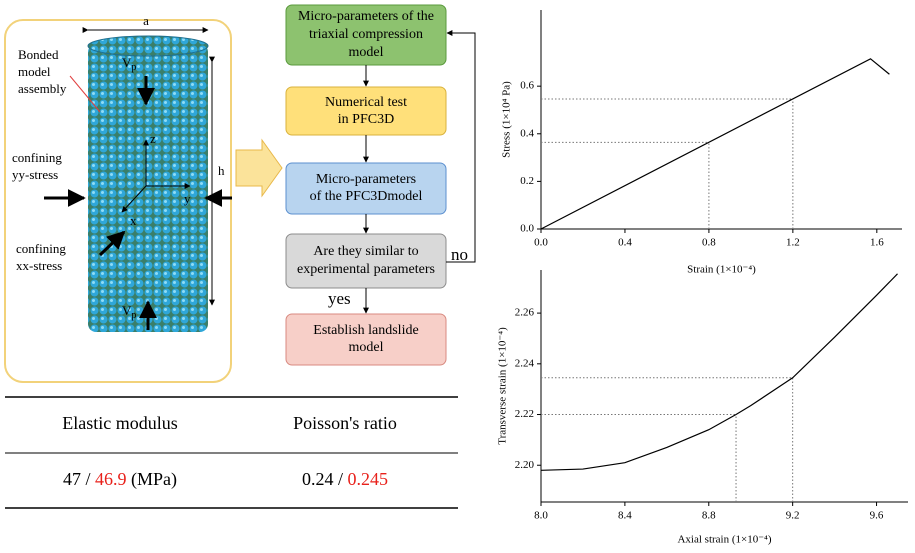 Image resolution: width=915 pixels, height=553 pixels. Describe the element at coordinates (221, 170) in the screenshot. I see `height-label: h` at that location.